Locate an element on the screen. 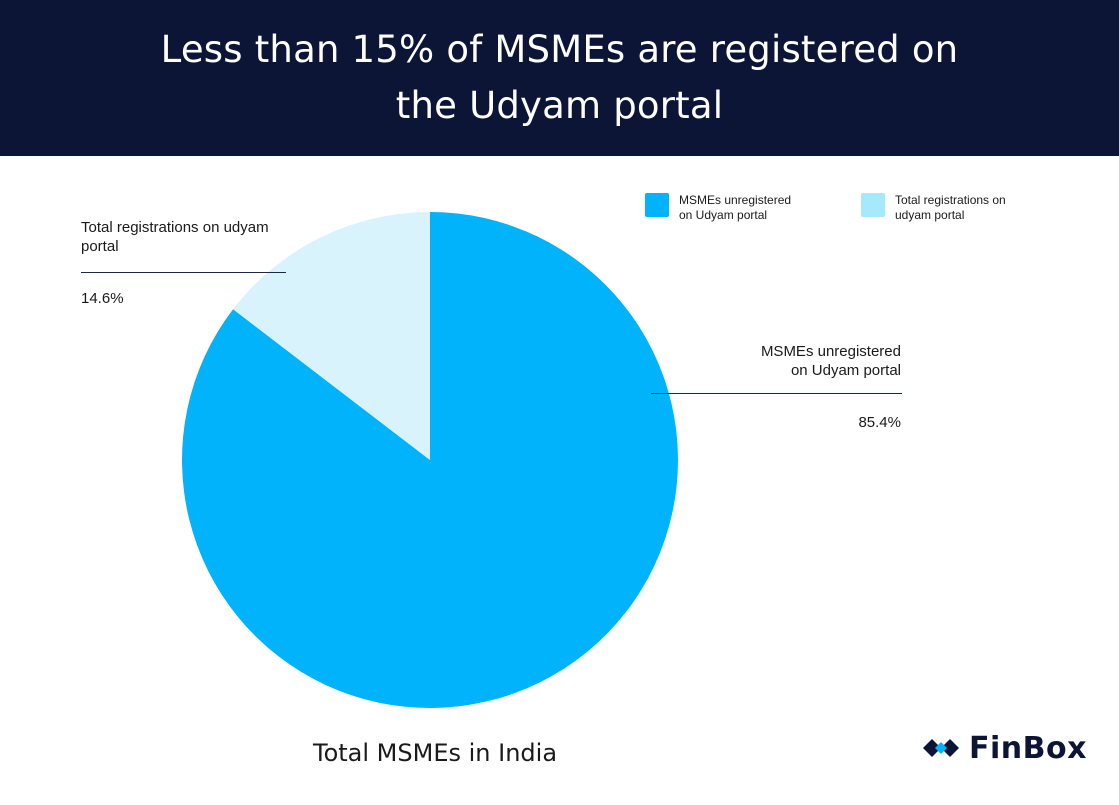  legend-swatch-registered is located at coordinates (873, 205).